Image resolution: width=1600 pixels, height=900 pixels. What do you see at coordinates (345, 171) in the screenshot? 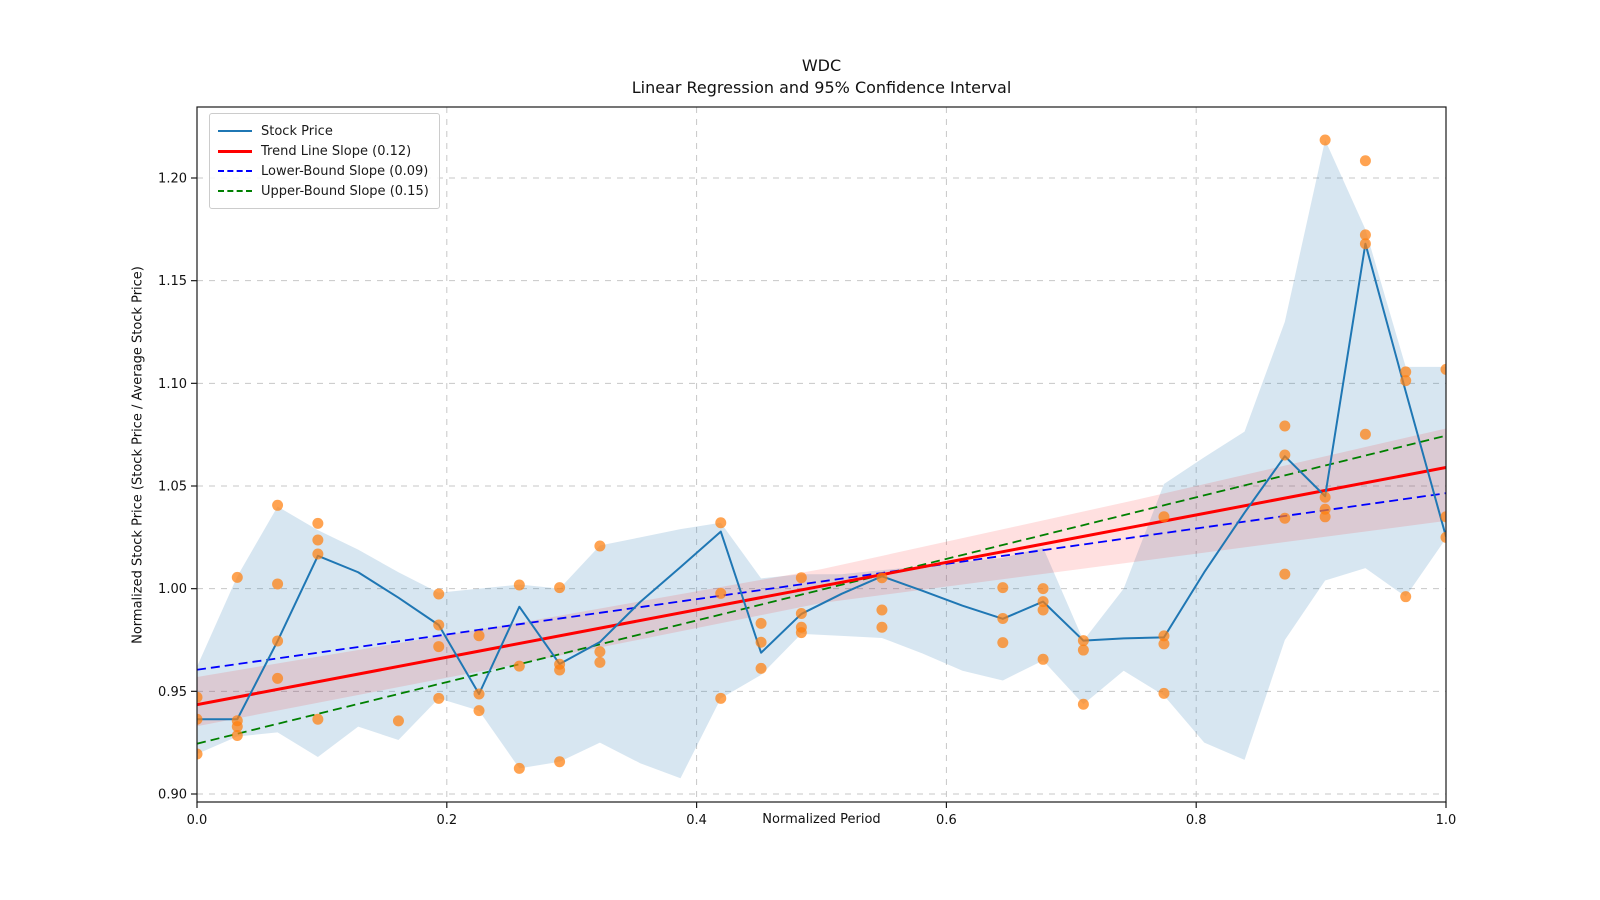
I see `legend-label: Lower-Bound Slope (0.09)` at bounding box center [345, 171].